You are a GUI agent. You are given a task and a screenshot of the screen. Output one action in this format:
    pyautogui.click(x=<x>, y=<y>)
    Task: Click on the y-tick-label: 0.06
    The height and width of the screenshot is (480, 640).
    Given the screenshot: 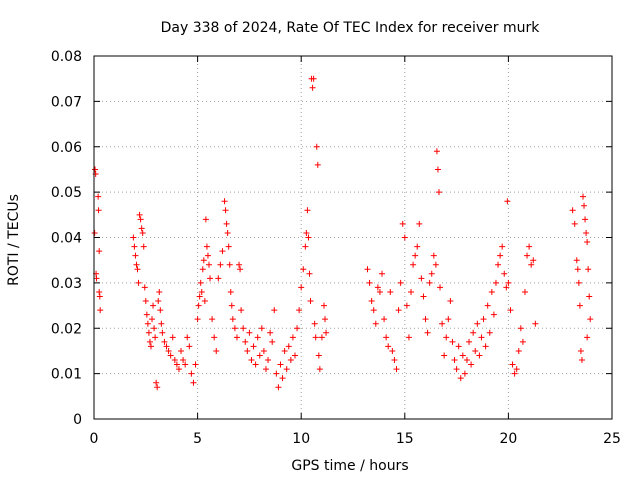 What is the action you would take?
    pyautogui.click(x=66, y=148)
    